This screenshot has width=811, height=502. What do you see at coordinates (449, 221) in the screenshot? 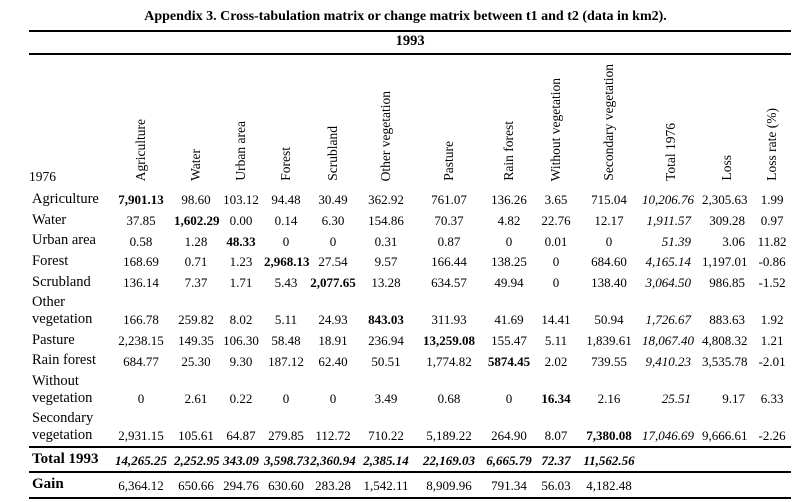
I see `cell-water-pasture: 70.37` at bounding box center [449, 221].